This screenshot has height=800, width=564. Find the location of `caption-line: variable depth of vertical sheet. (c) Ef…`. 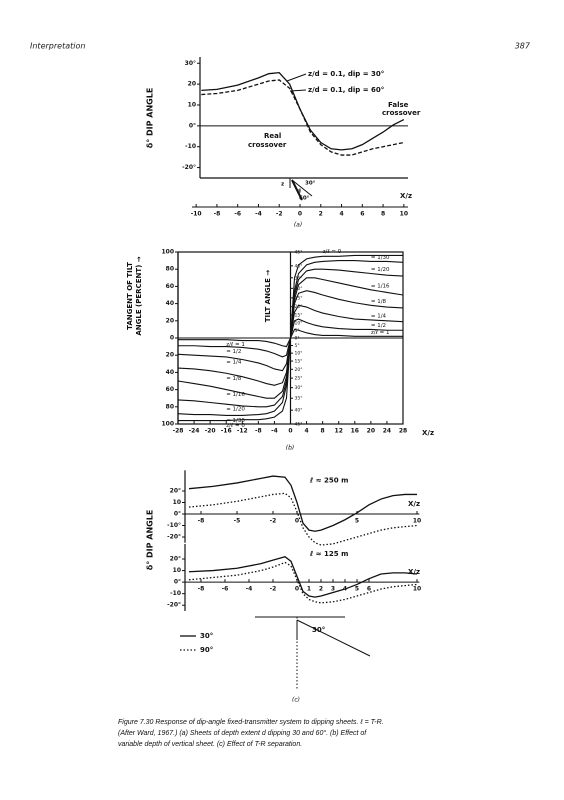

caption-line: variable depth of vertical sheet. (c) Ef… is located at coordinates (210, 744).